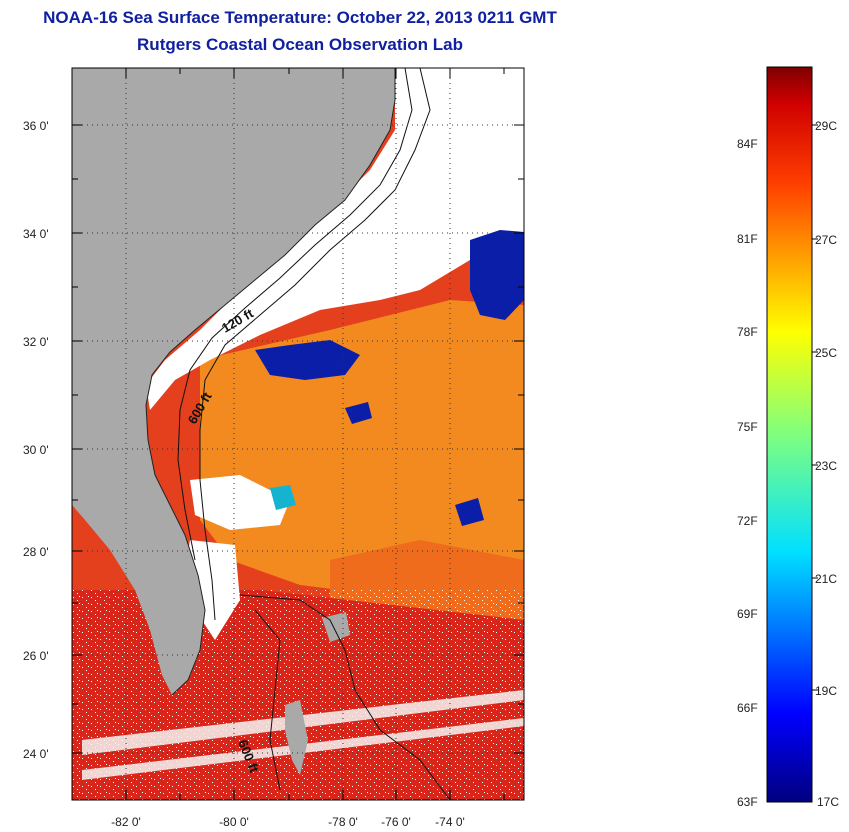  Describe the element at coordinates (36, 234) in the screenshot. I see `lat-label-34: 34 0'` at that location.